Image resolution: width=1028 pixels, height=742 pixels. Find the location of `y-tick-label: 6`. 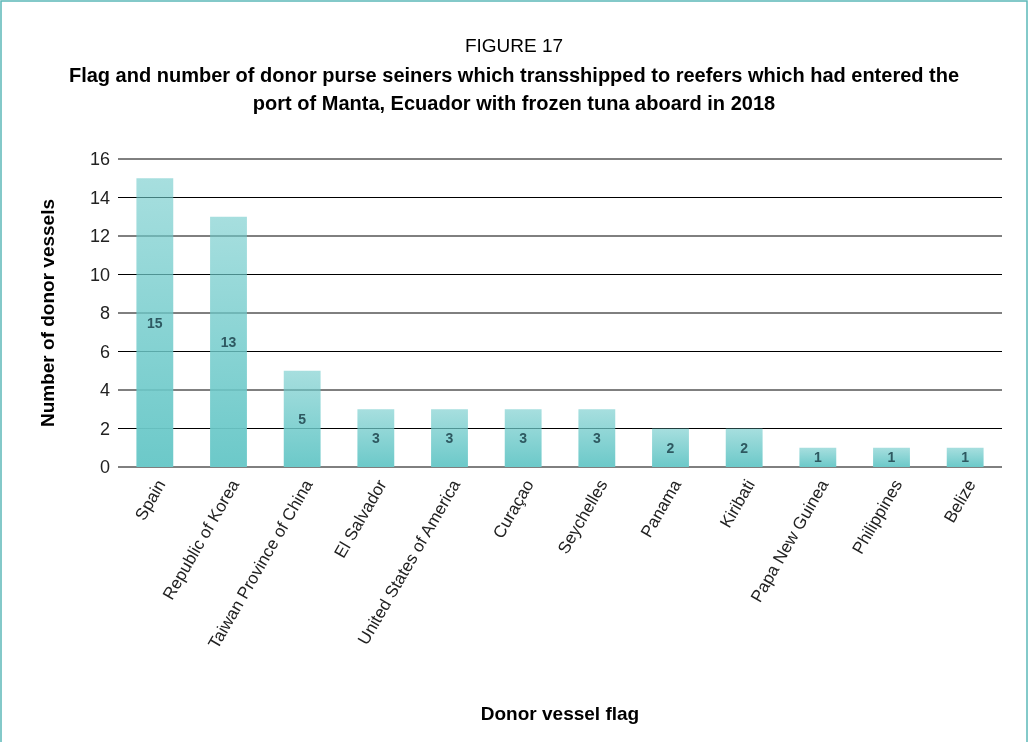

y-tick-label: 6 is located at coordinates (104, 351).